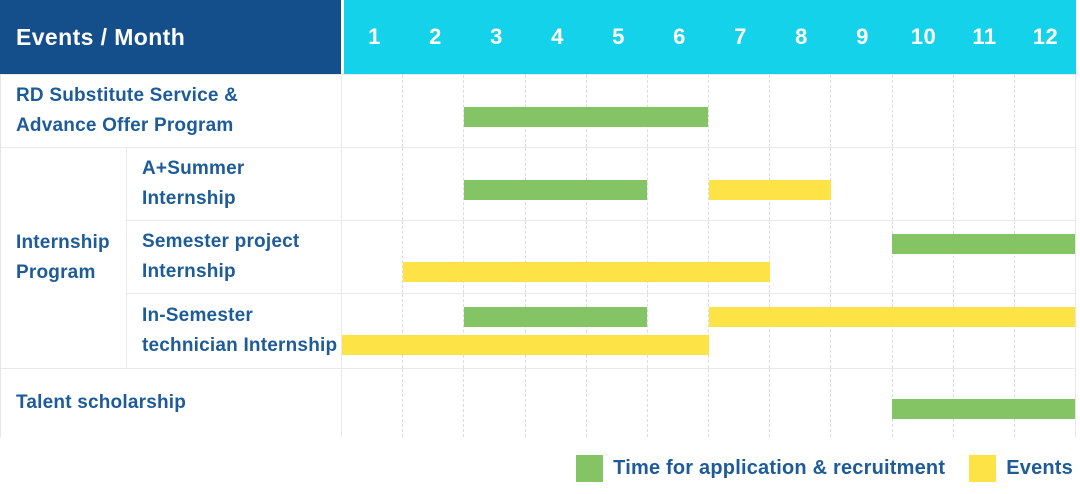 This screenshot has height=494, width=1080. I want to click on month-header-2: 2, so click(435, 36).